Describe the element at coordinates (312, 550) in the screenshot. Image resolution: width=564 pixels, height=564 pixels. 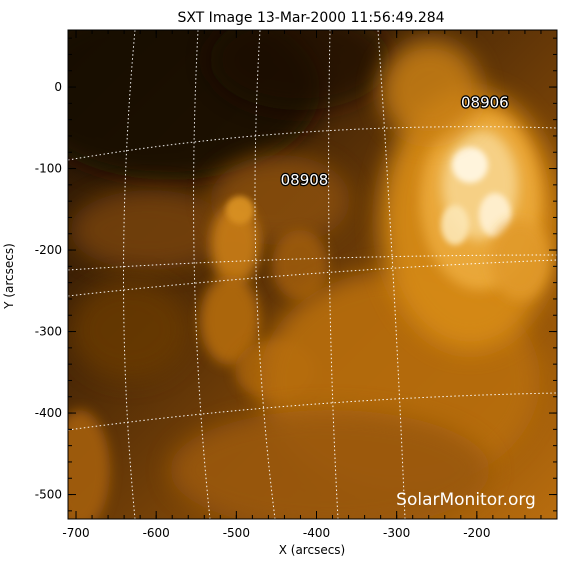
I see `x-axis-label: X (arcsecs)` at that location.